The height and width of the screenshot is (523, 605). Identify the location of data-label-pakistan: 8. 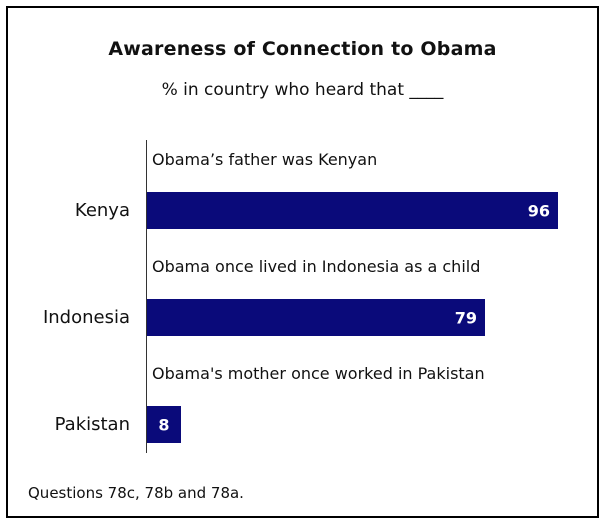
(164, 424).